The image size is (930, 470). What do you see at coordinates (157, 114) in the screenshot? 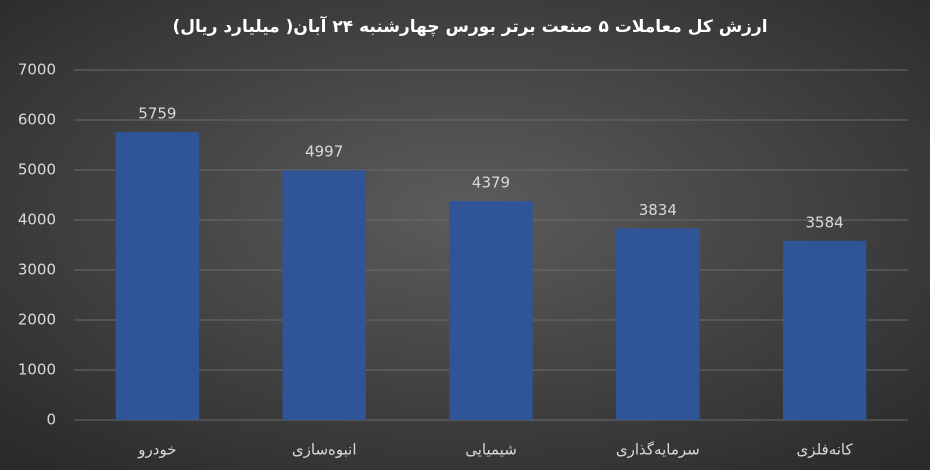
I see `value-label: 5759` at bounding box center [157, 114].